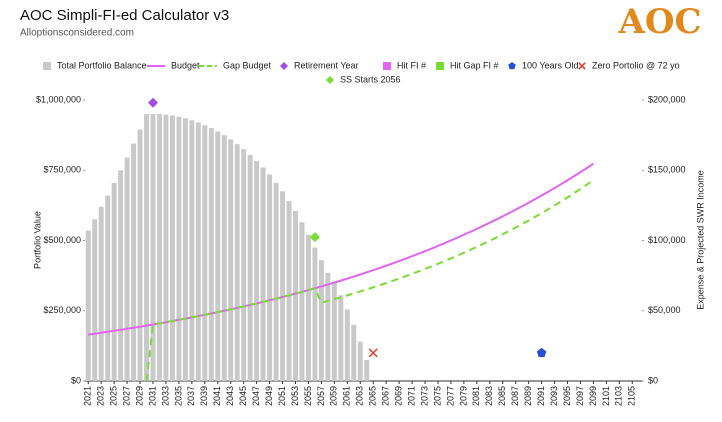  I want to click on y-axis-title: Portfolio Value, so click(37, 240).